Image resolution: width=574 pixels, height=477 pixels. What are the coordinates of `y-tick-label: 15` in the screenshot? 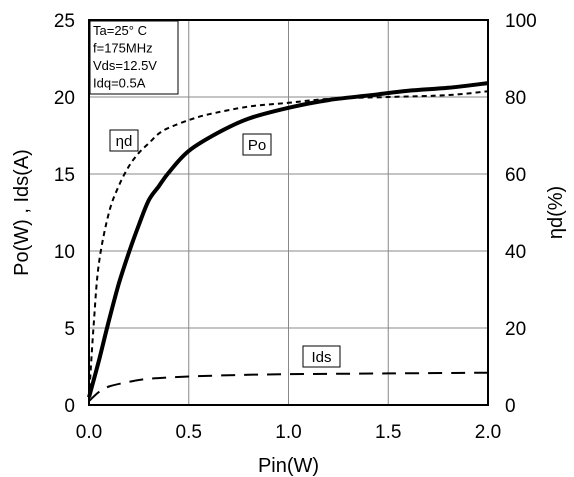 It's located at (64, 175).